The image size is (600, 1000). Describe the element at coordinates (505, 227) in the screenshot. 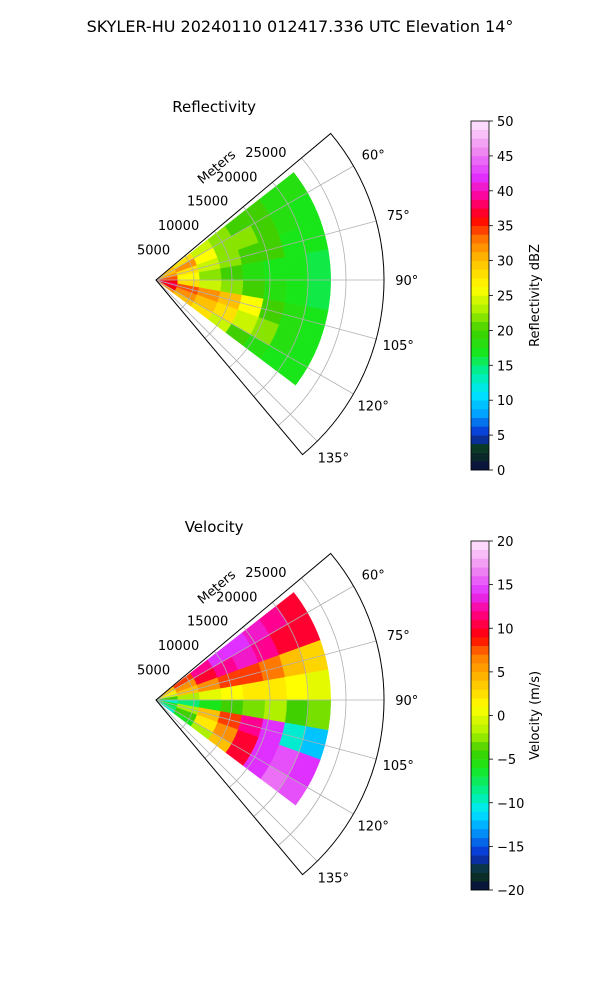

I see `colorbar-tick-label: 35` at that location.